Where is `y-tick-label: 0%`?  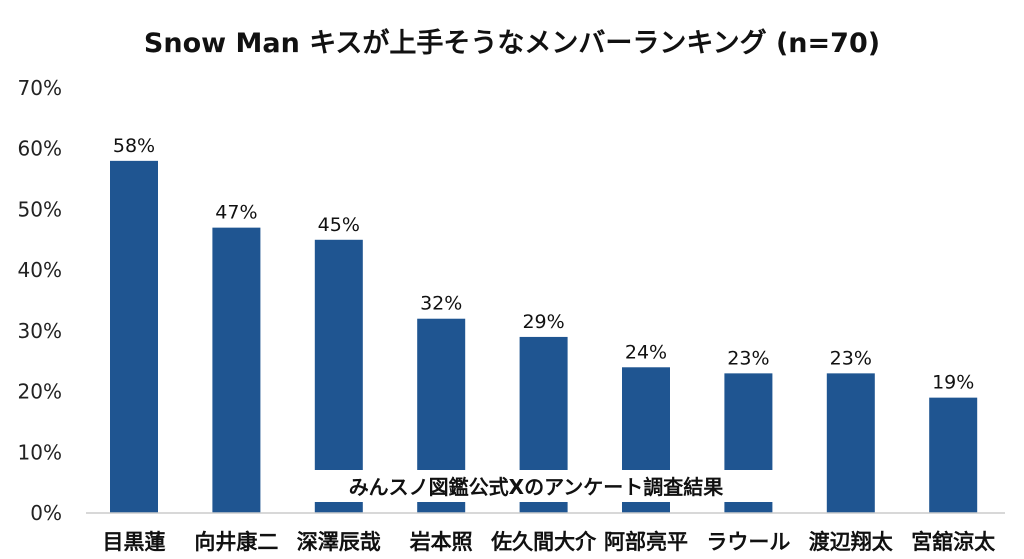
y-tick-label: 0% is located at coordinates (46, 513).